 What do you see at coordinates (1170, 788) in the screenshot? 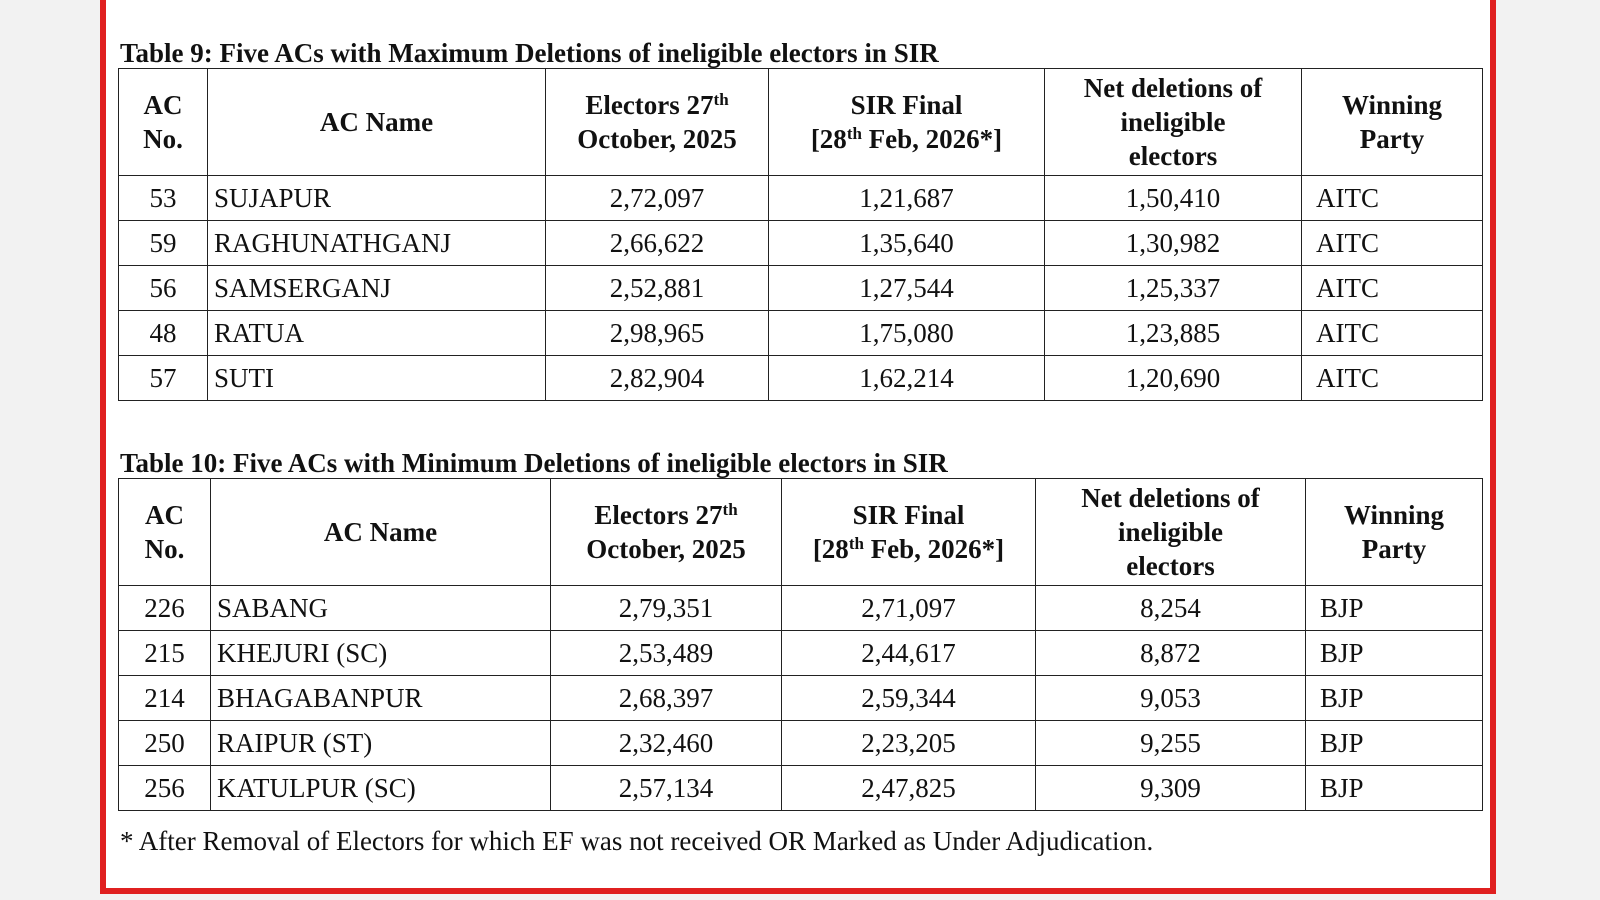
I see `cell-net-deletions: 9,309` at bounding box center [1170, 788].